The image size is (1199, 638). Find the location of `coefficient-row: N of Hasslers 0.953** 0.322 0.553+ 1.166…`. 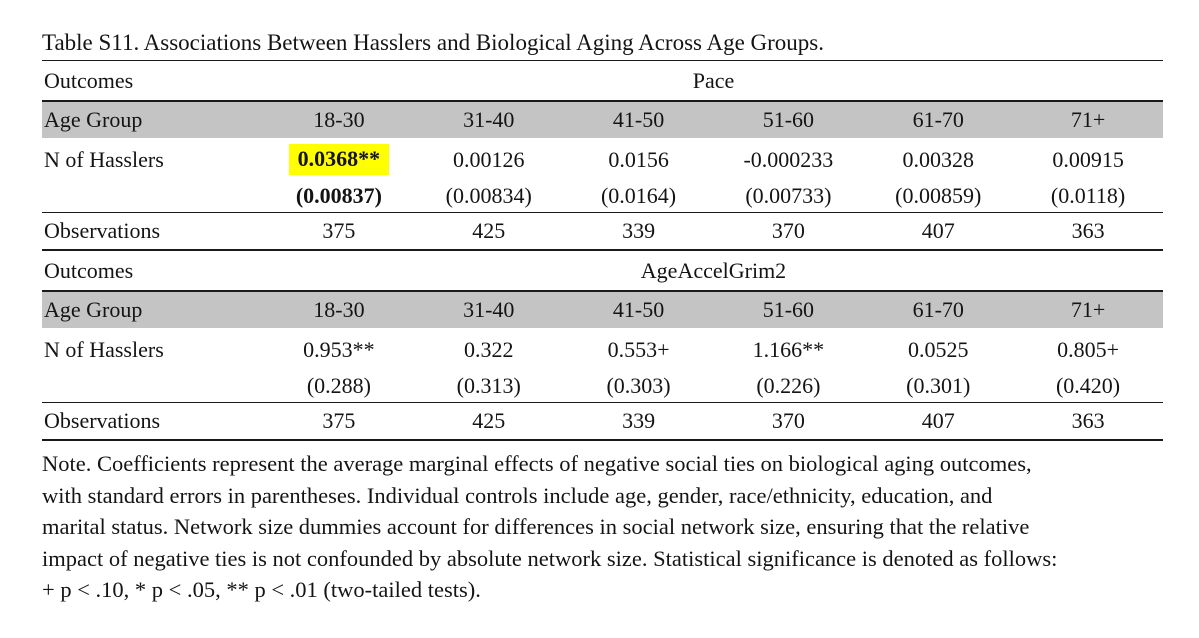

coefficient-row: N of Hasslers 0.953** 0.322 0.553+ 1.166… is located at coordinates (602, 348).